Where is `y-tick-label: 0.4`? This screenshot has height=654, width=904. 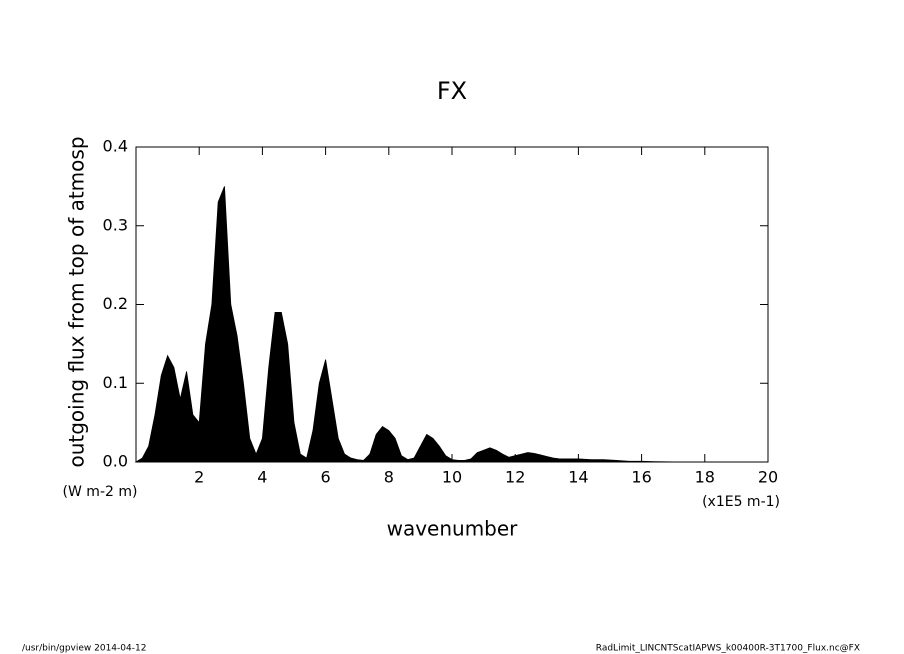 y-tick-label: 0.4 is located at coordinates (115, 146).